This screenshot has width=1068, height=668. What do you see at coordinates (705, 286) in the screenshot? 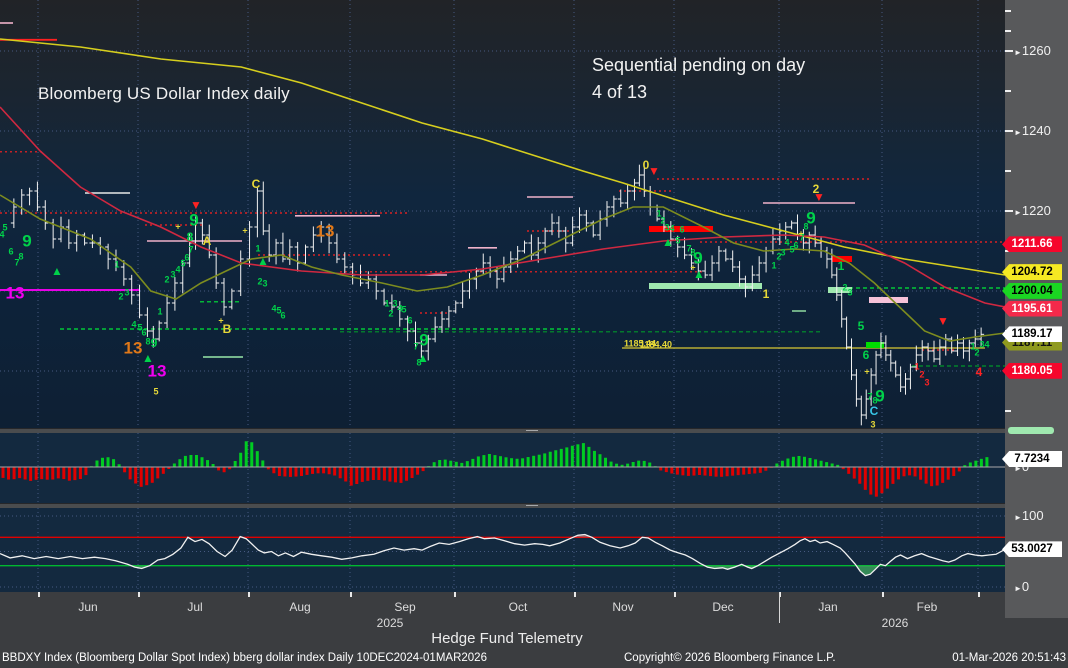
I see `level-band` at bounding box center [705, 286].